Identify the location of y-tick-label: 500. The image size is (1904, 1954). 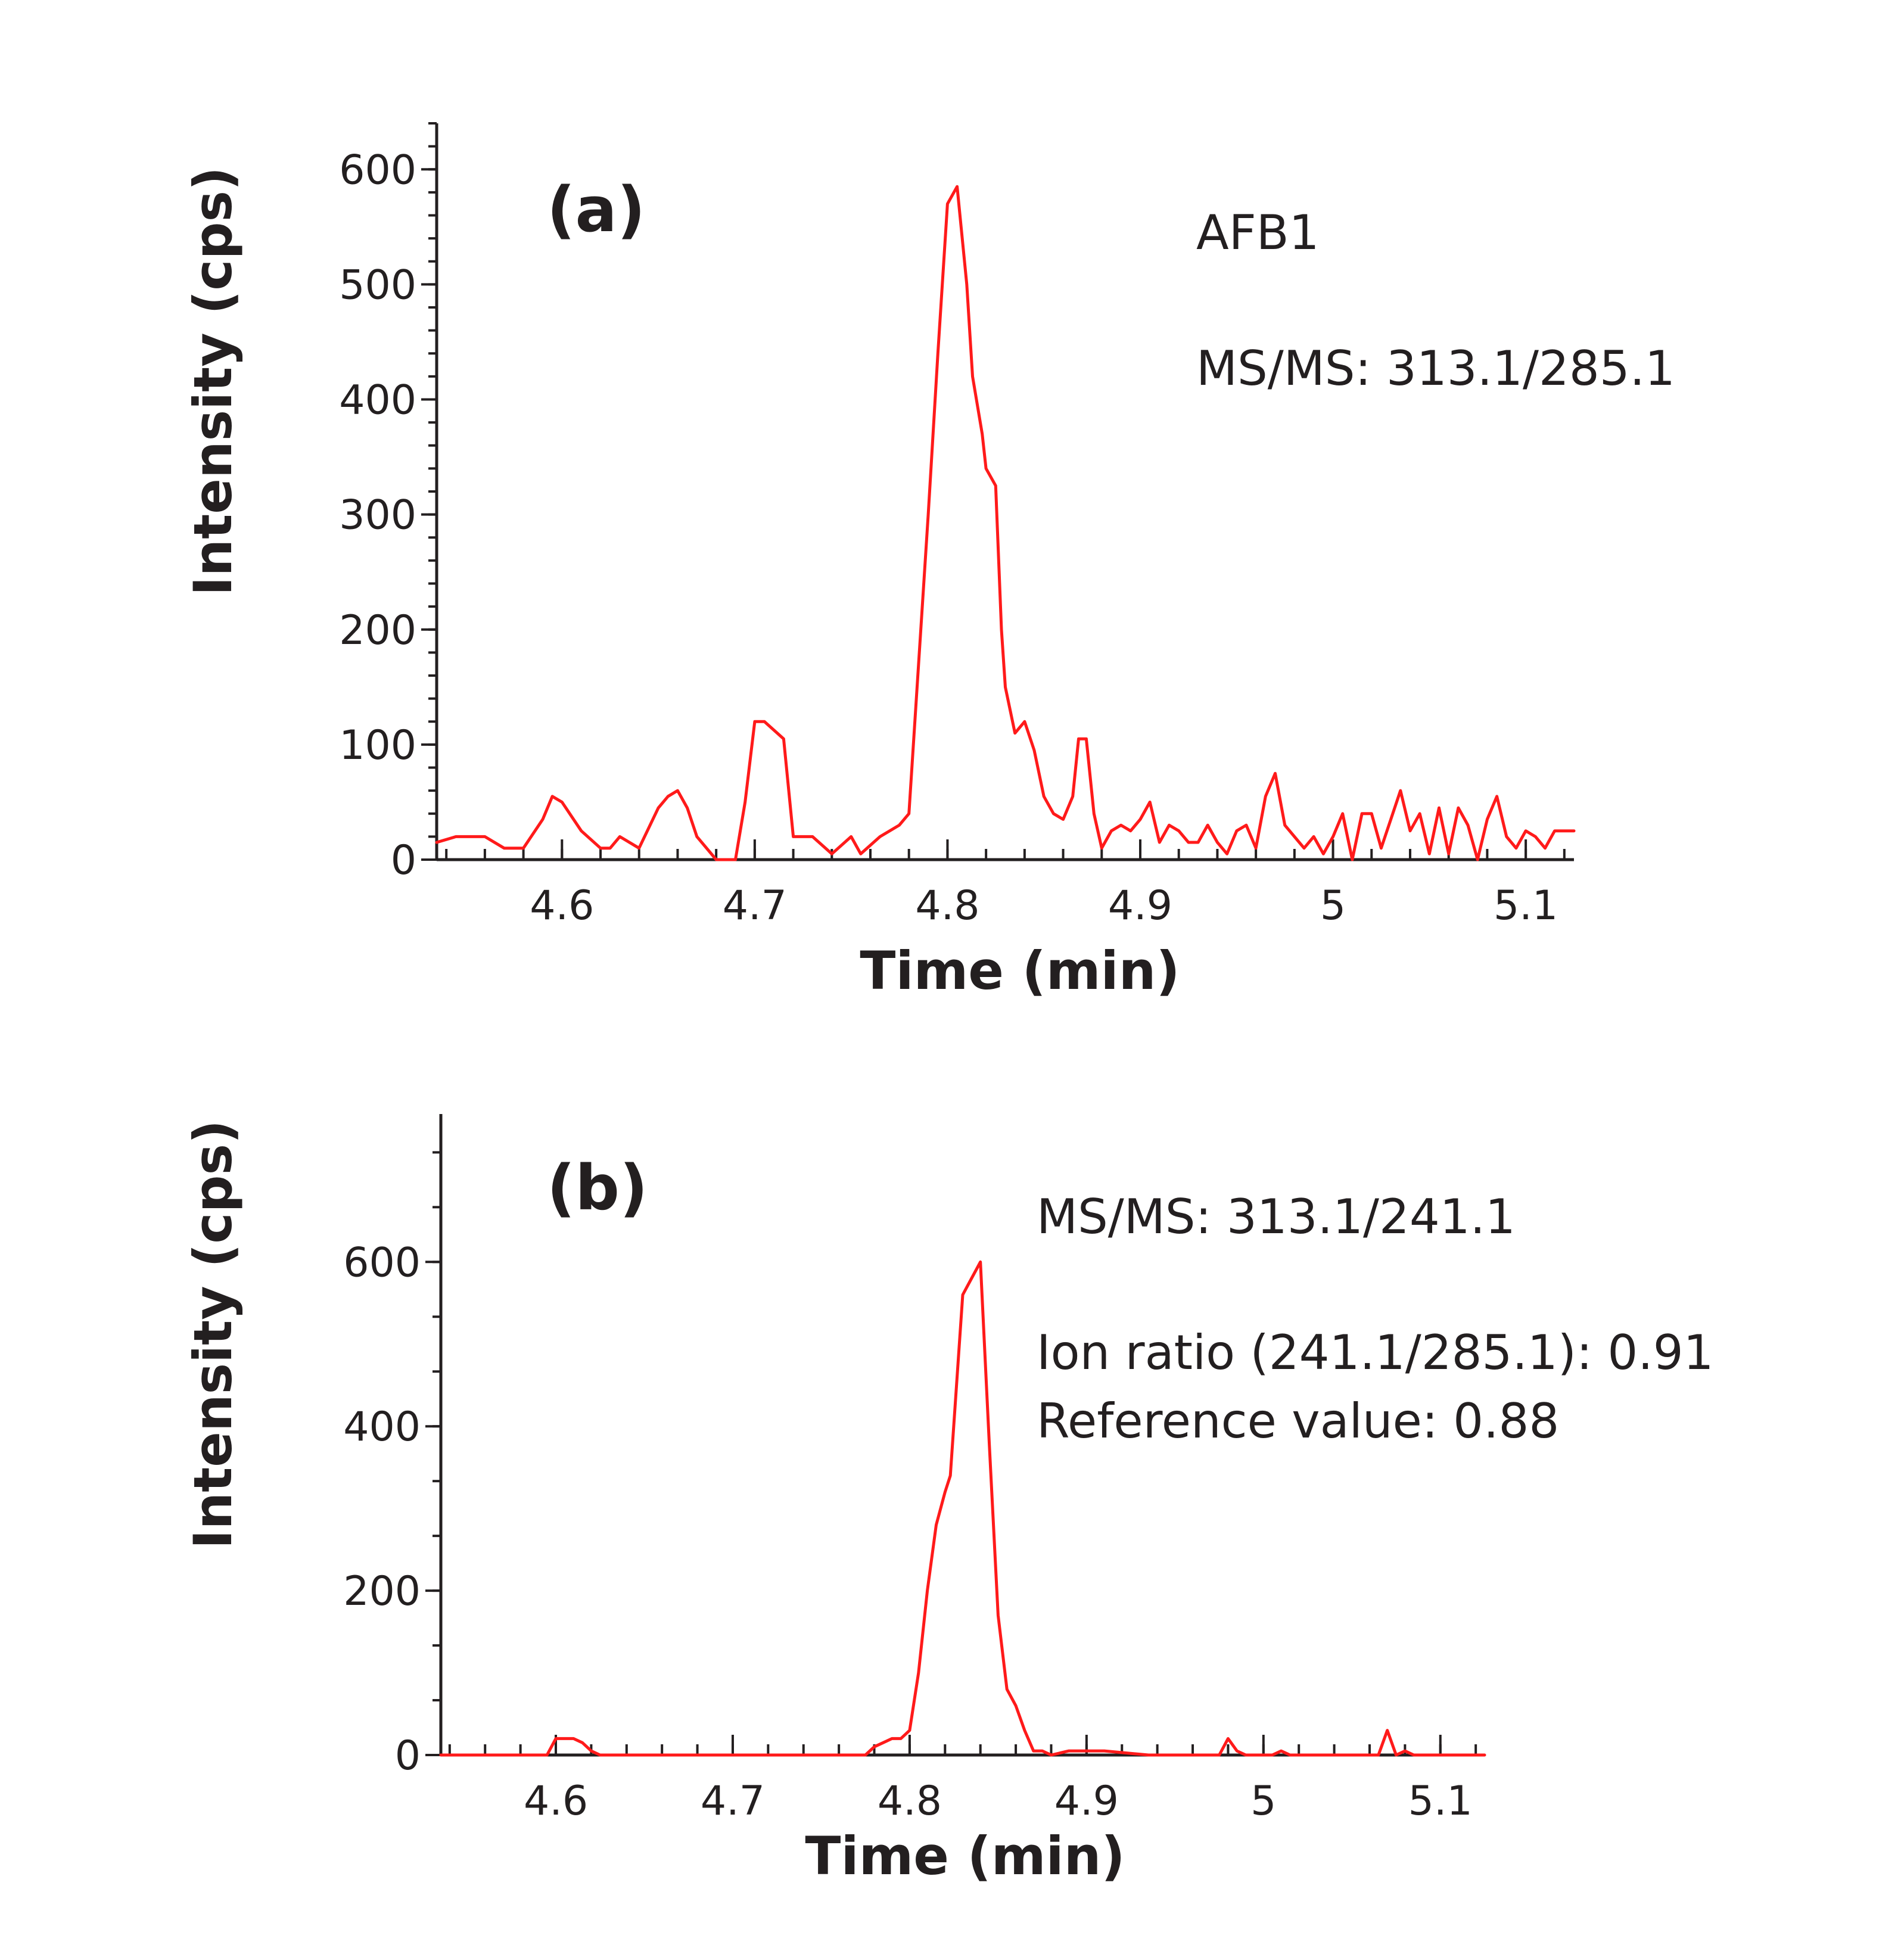
(377, 285).